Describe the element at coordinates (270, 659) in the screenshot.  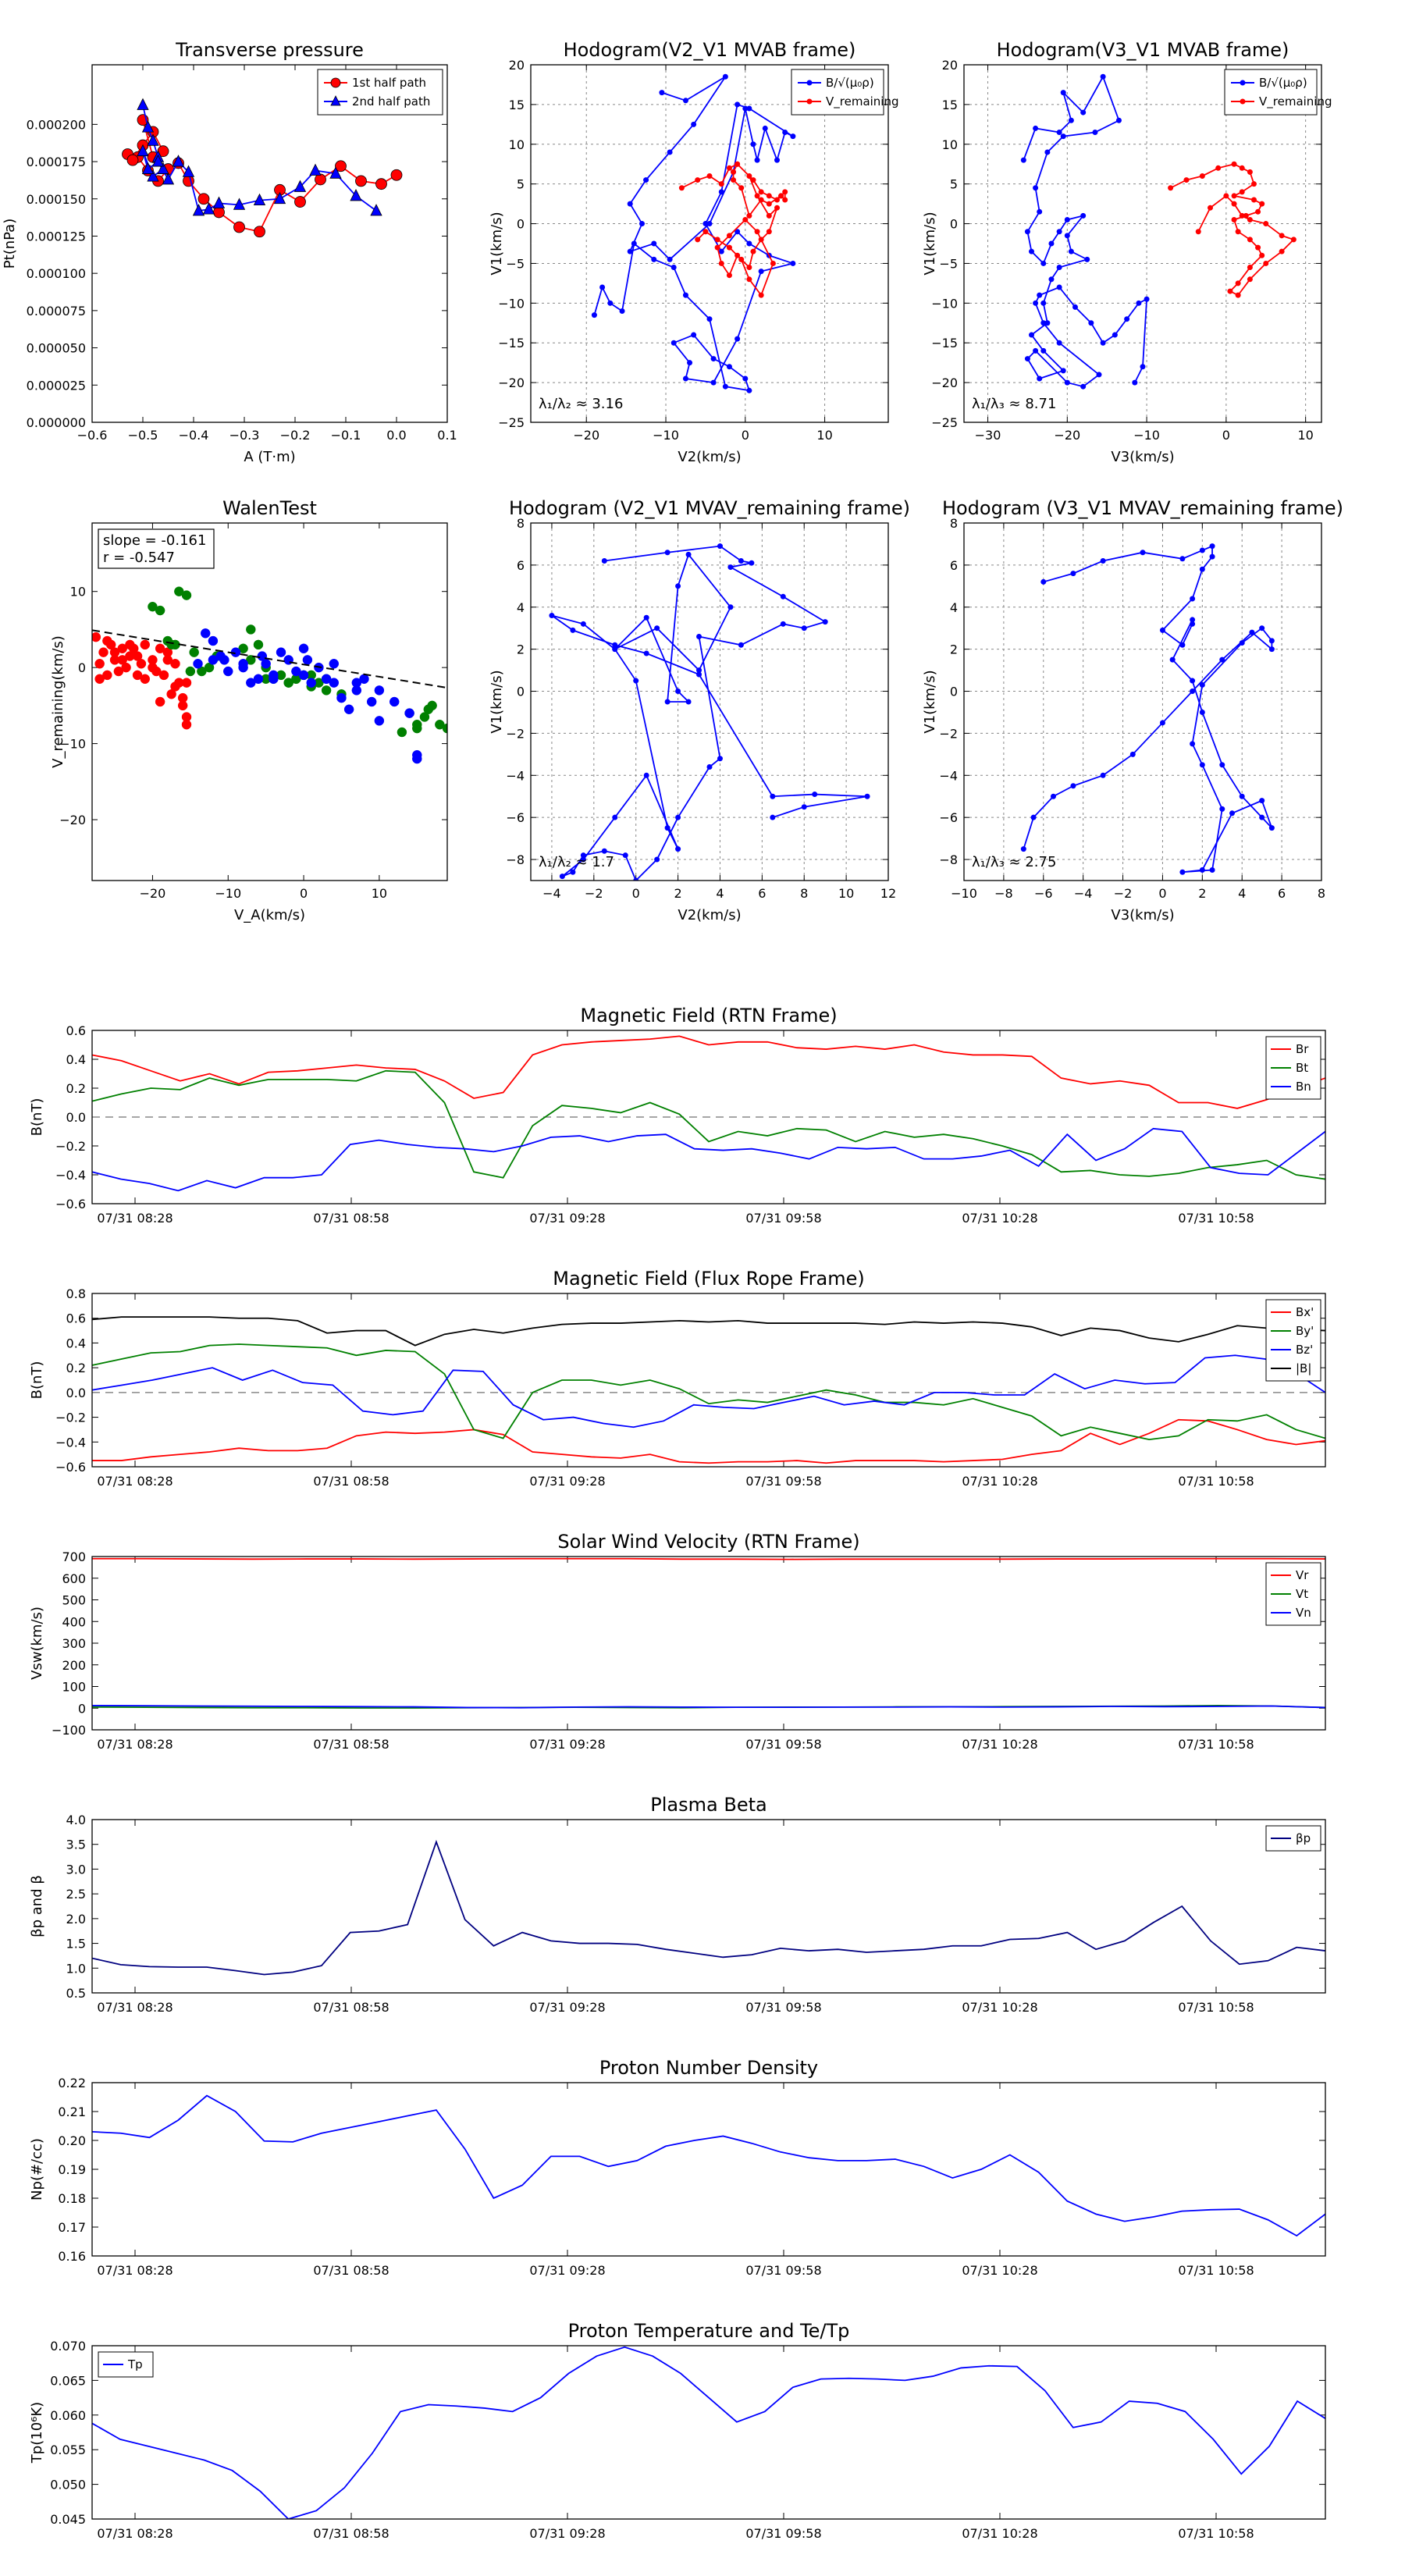
I see `fit-line` at that location.